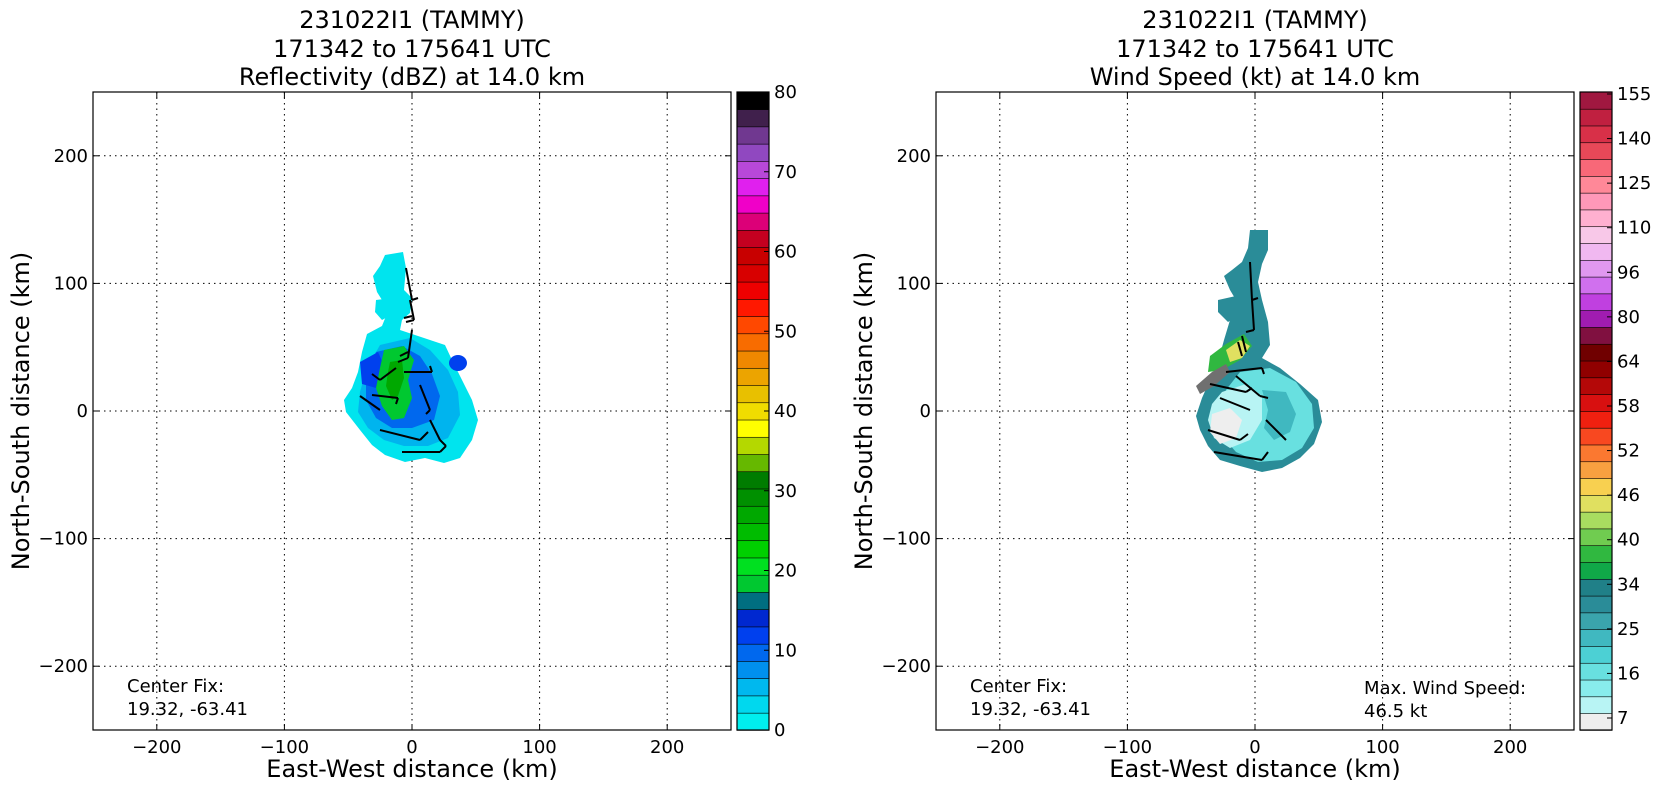  What do you see at coordinates (63, 666) in the screenshot?
I see `y-tick-label: −200` at bounding box center [63, 666].